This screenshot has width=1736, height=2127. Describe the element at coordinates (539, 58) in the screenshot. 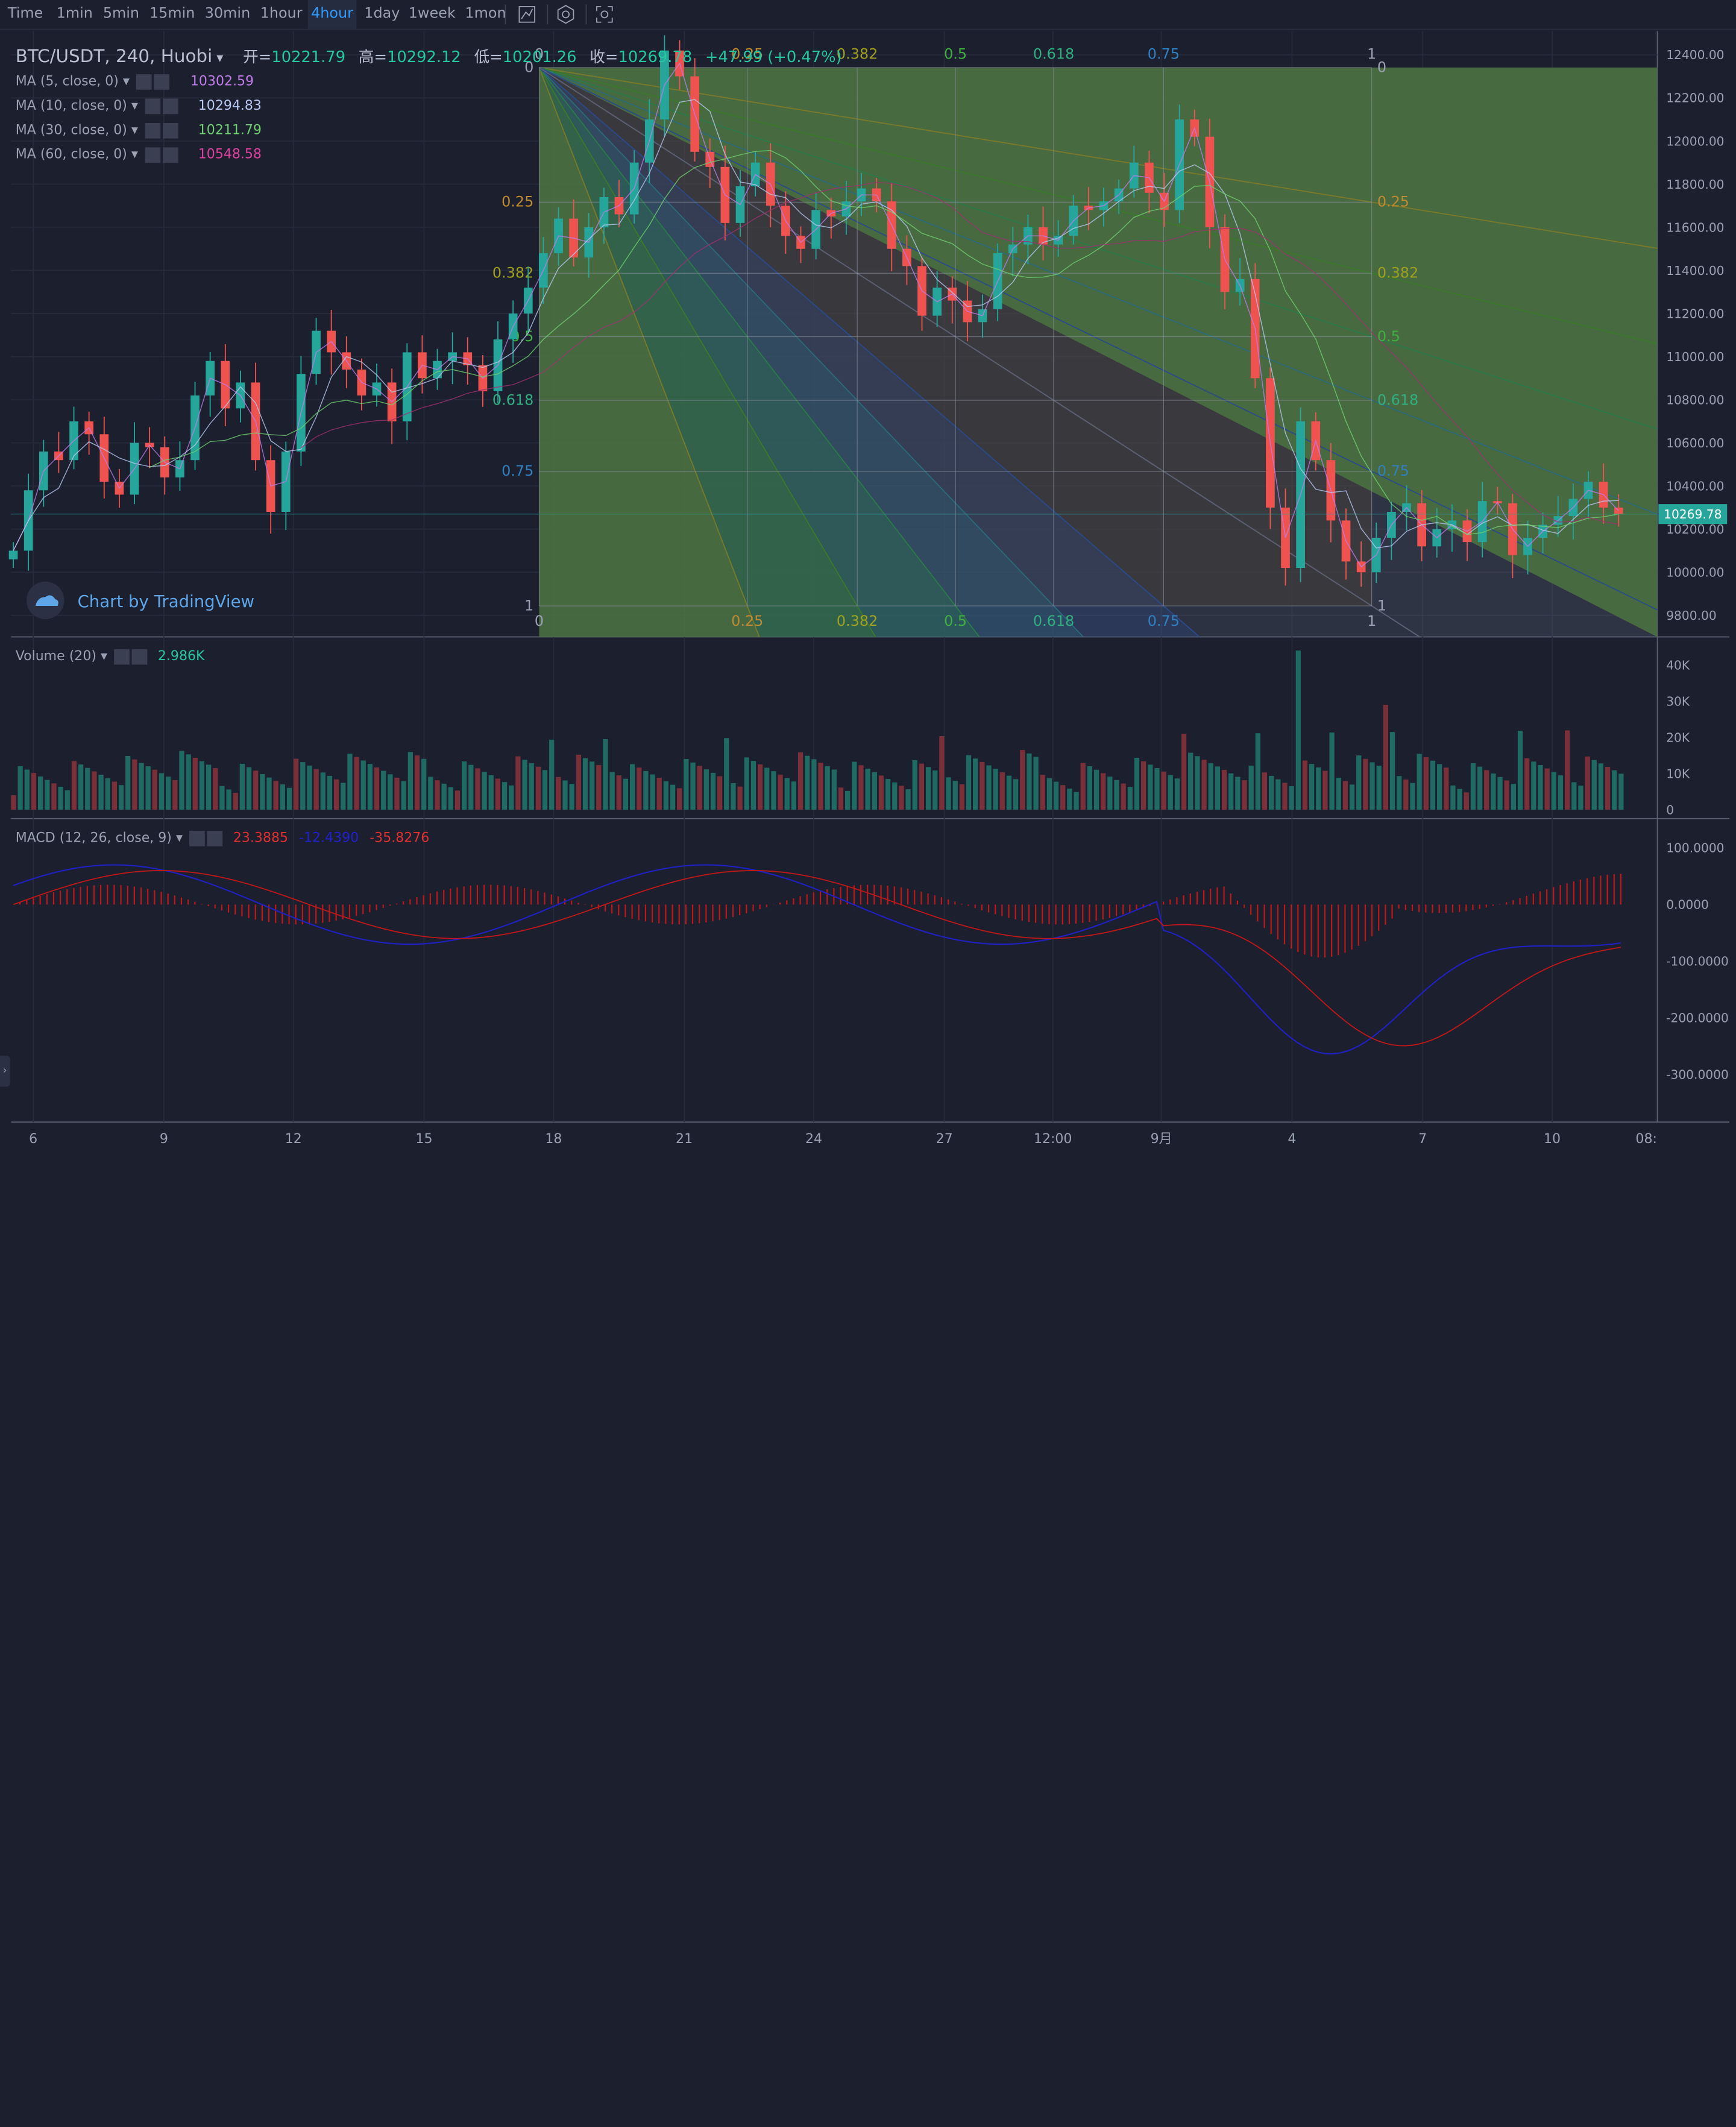

I see `low-value: 10201.26` at that location.